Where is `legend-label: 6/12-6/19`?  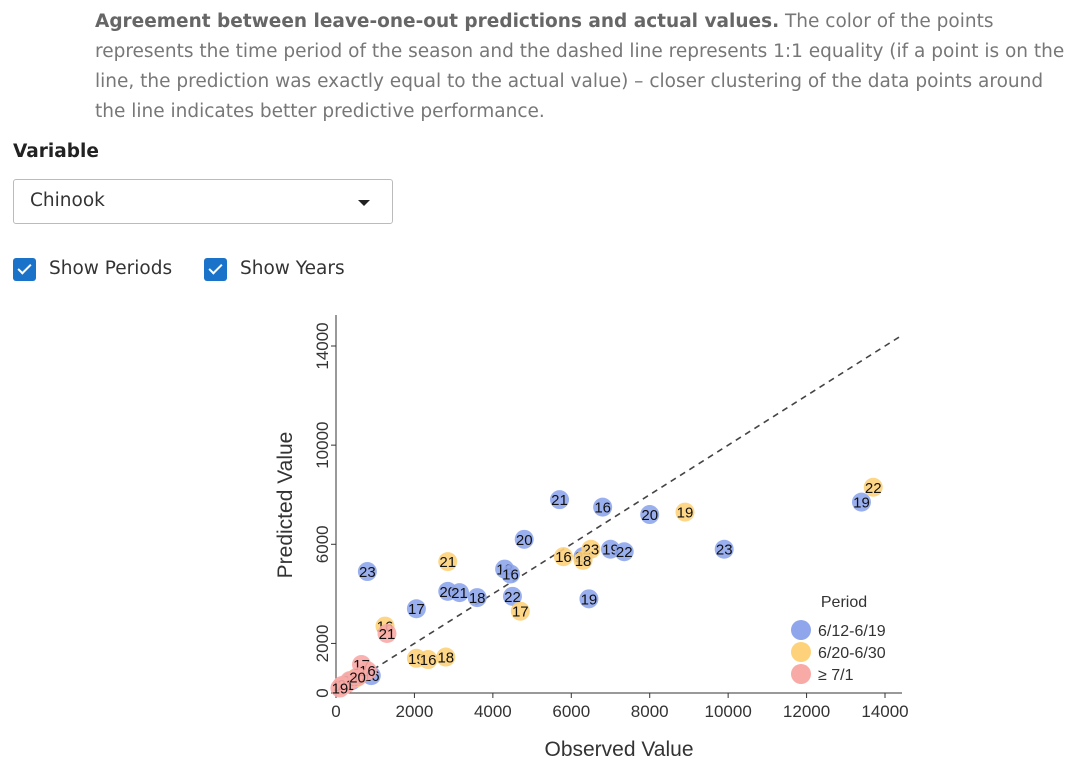
legend-label: 6/12-6/19 is located at coordinates (852, 631).